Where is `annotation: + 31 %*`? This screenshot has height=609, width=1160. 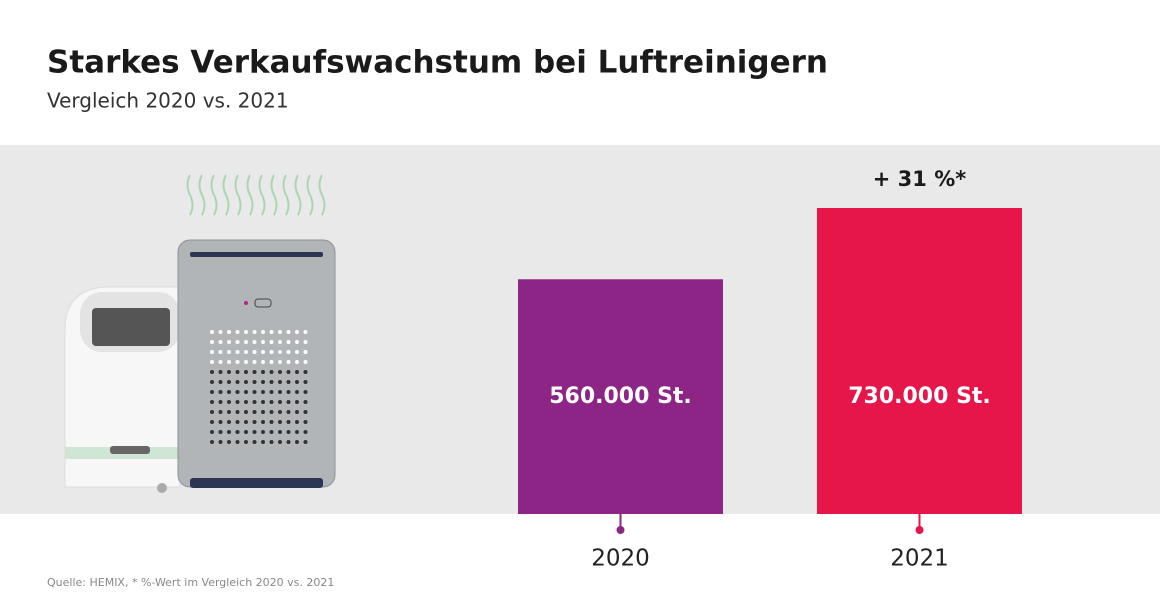
annotation: + 31 %* is located at coordinates (919, 179).